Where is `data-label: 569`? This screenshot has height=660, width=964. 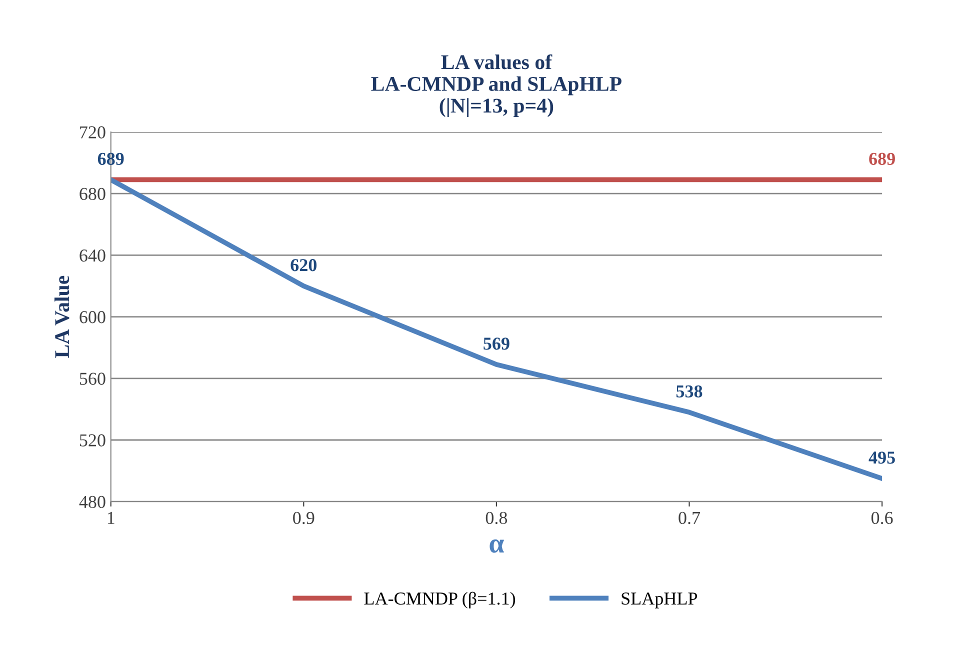 data-label: 569 is located at coordinates (497, 344).